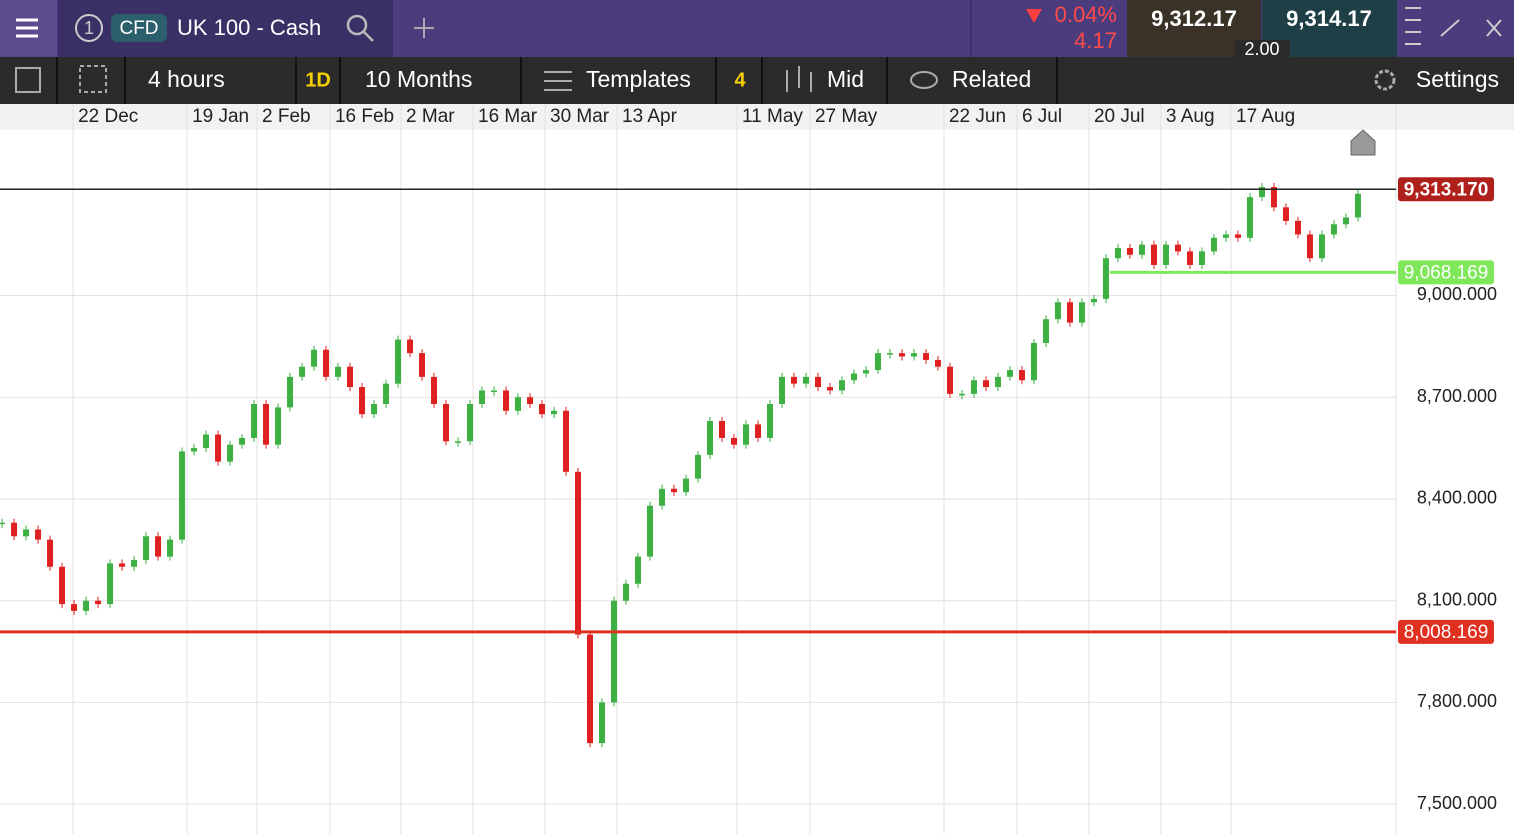 This screenshot has height=834, width=1514. What do you see at coordinates (430, 116) in the screenshot?
I see `x-tick-label: 2 Mar` at bounding box center [430, 116].